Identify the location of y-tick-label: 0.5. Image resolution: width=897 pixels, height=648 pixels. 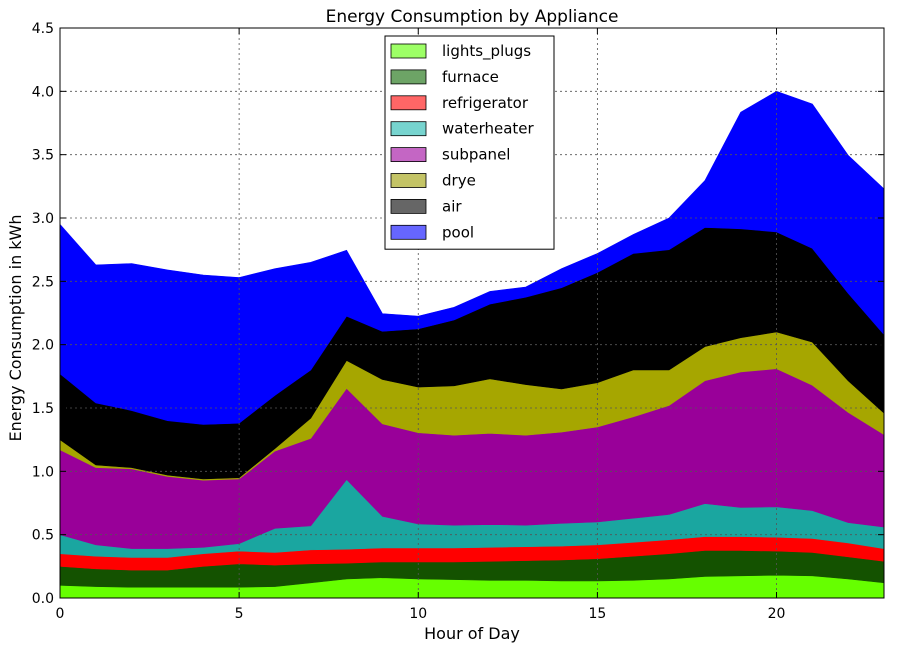
(43, 536).